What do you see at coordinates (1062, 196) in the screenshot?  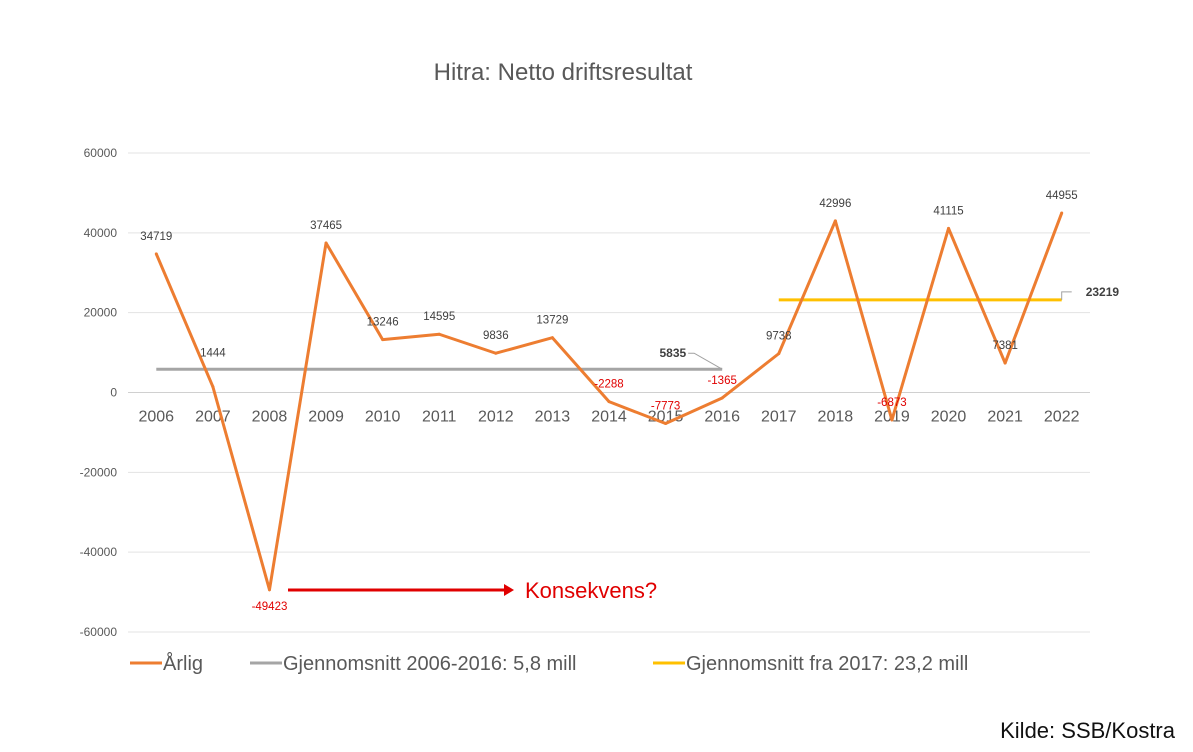 I see `data-label: 44955` at bounding box center [1062, 196].